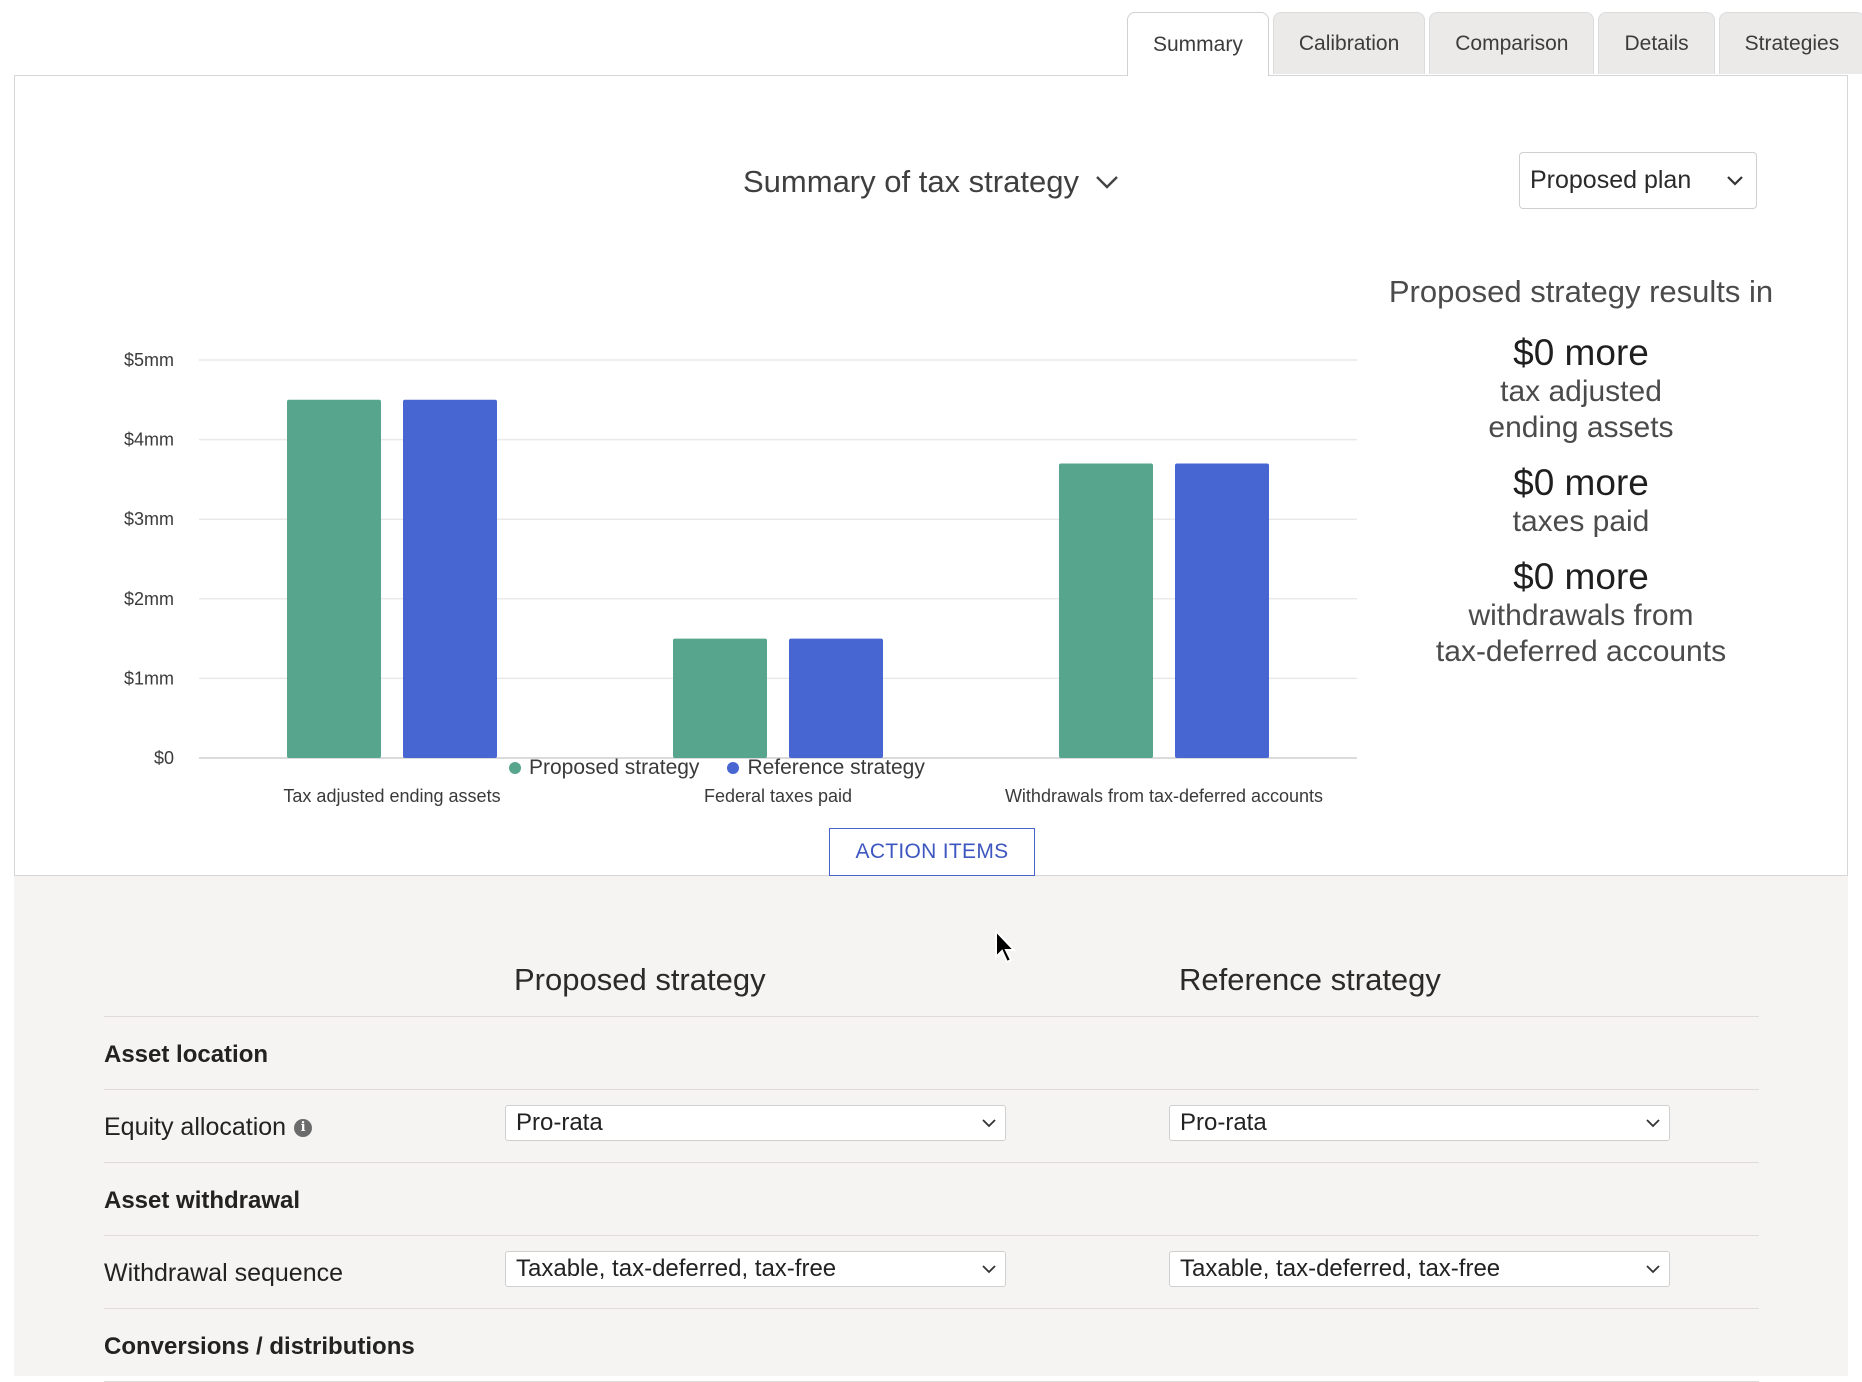  I want to click on plan-select: Proposed plan, so click(1638, 180).